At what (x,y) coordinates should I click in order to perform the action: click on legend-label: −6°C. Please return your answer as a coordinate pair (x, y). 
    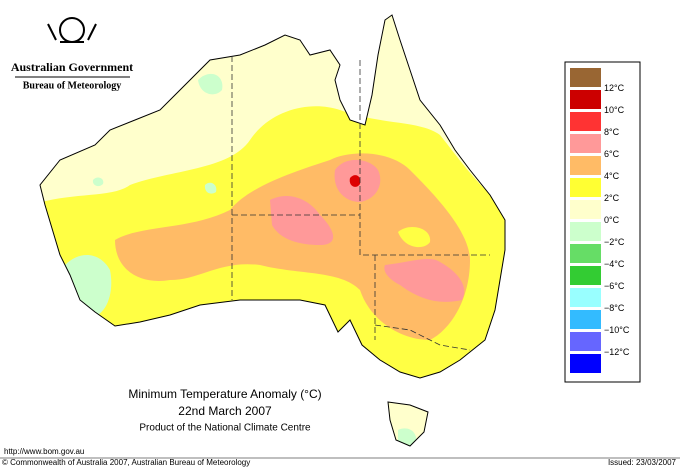
    Looking at the image, I should click on (614, 286).